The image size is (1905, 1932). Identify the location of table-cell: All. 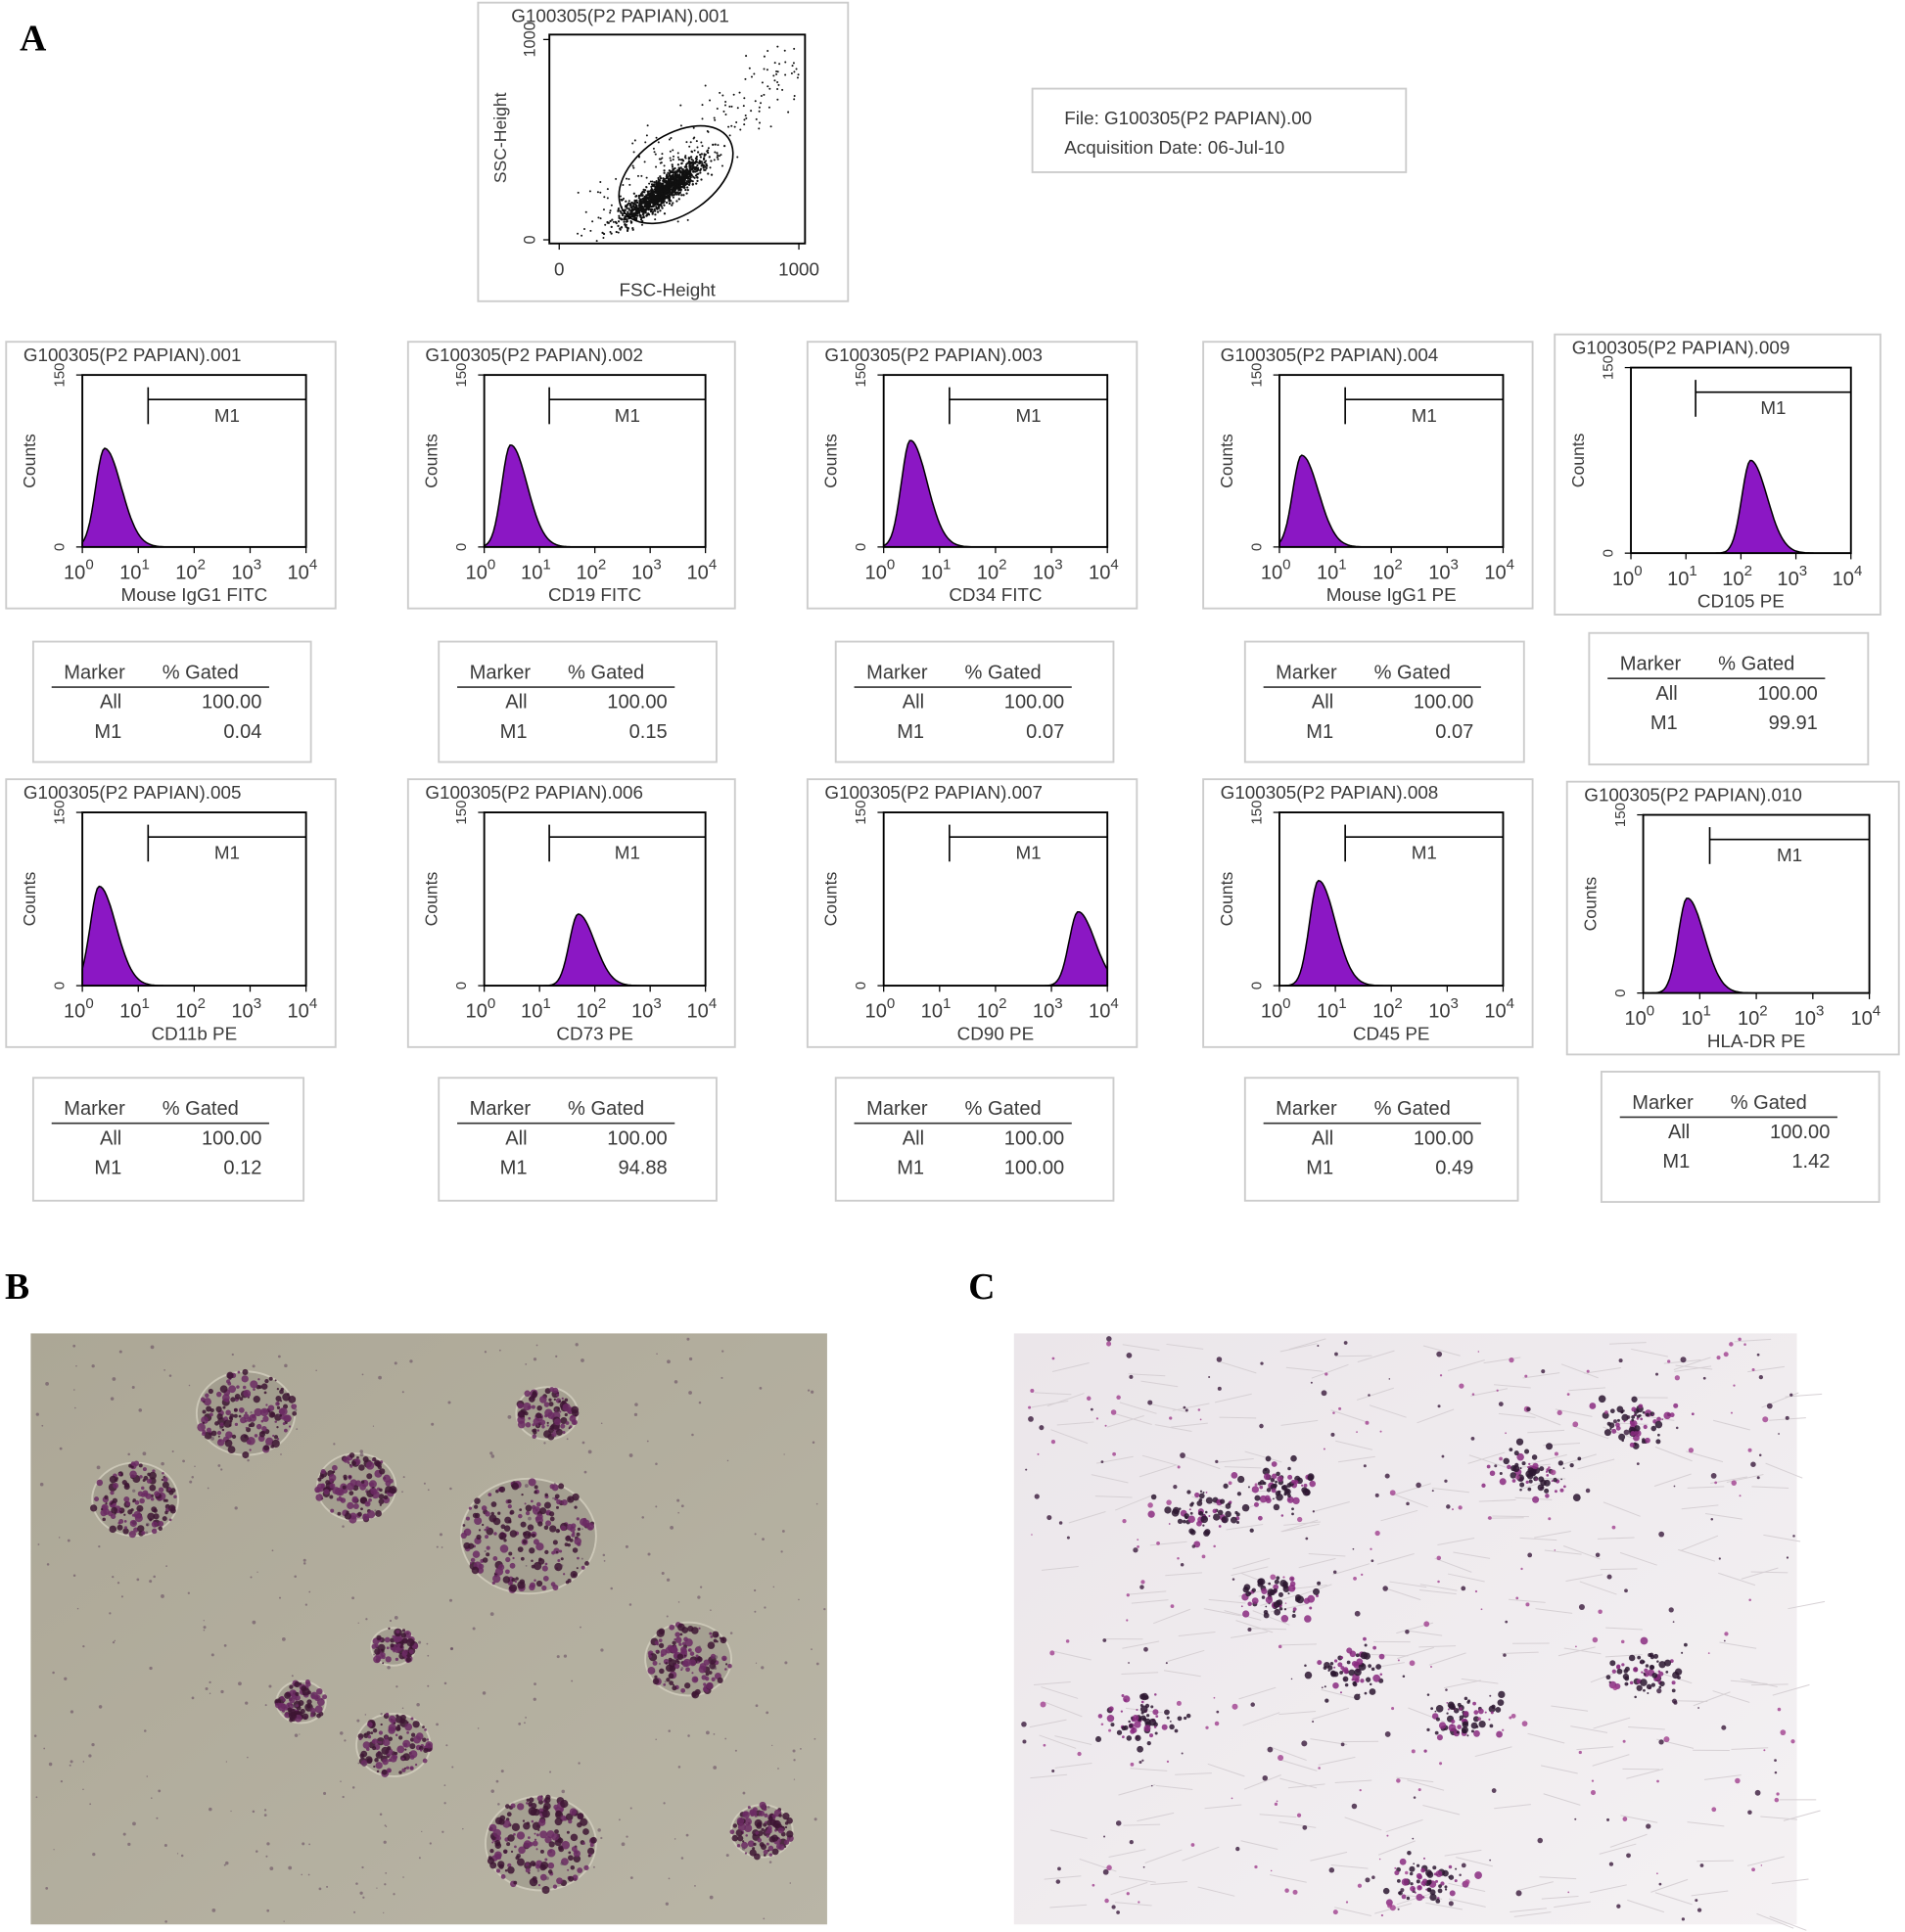
(110, 703).